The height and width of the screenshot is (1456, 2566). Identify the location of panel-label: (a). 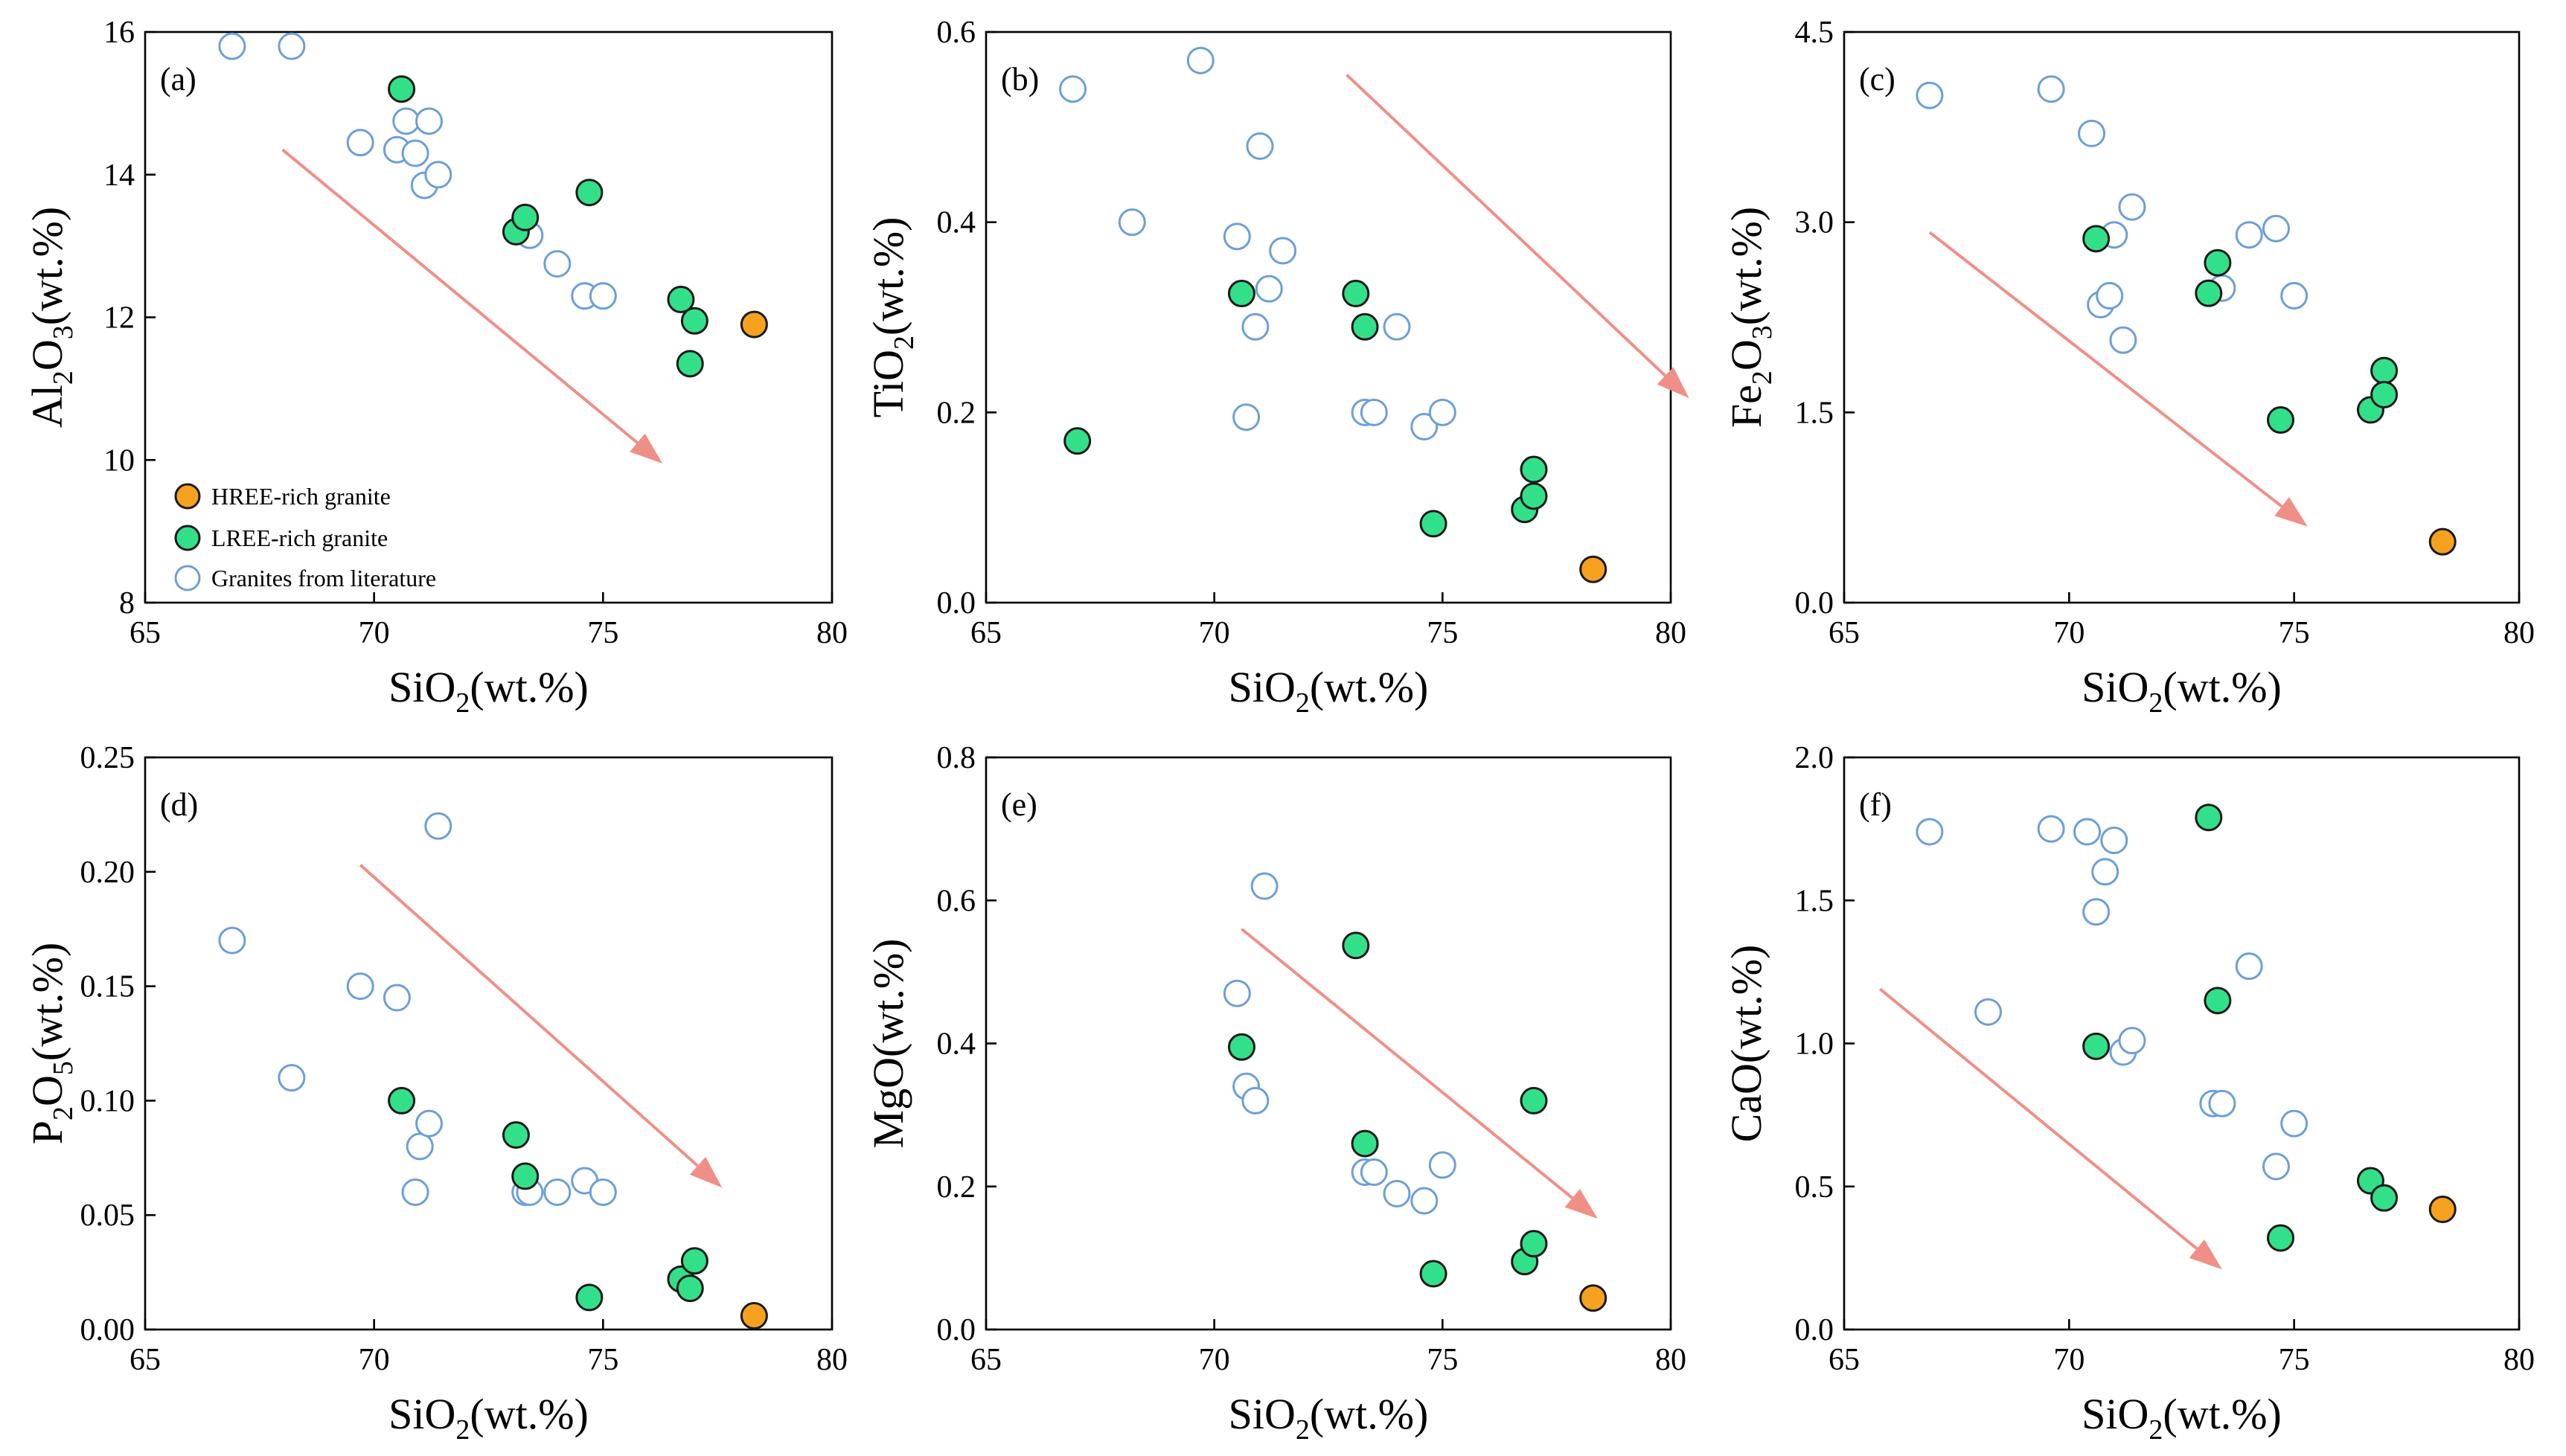
(178, 79).